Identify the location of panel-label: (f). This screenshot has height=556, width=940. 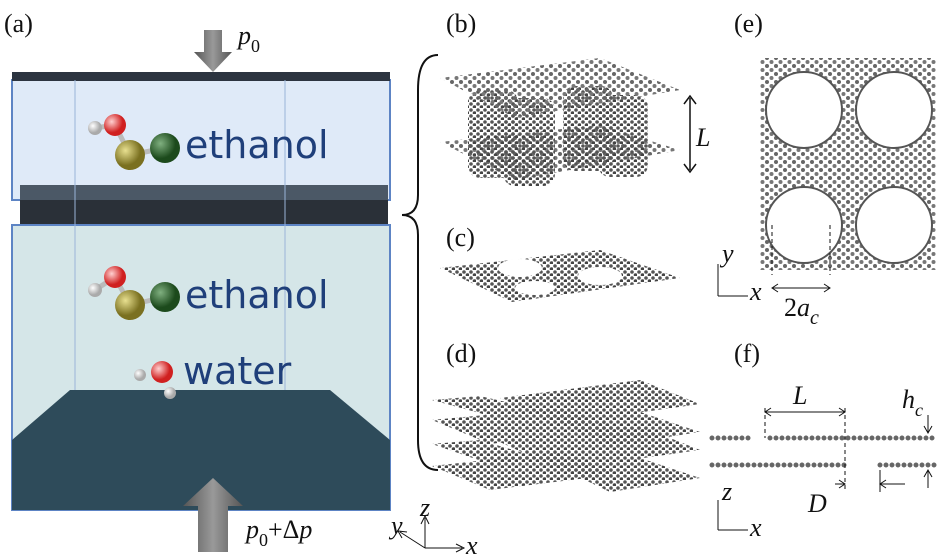
(747, 353).